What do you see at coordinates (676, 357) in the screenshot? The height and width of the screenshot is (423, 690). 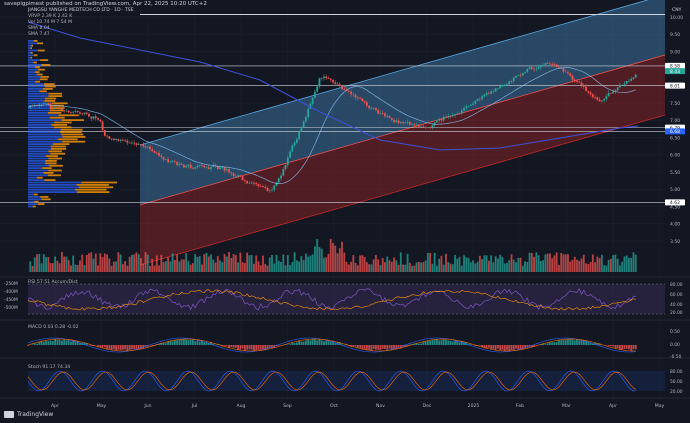 I see `macd-scale-label: -0.50` at bounding box center [676, 357].